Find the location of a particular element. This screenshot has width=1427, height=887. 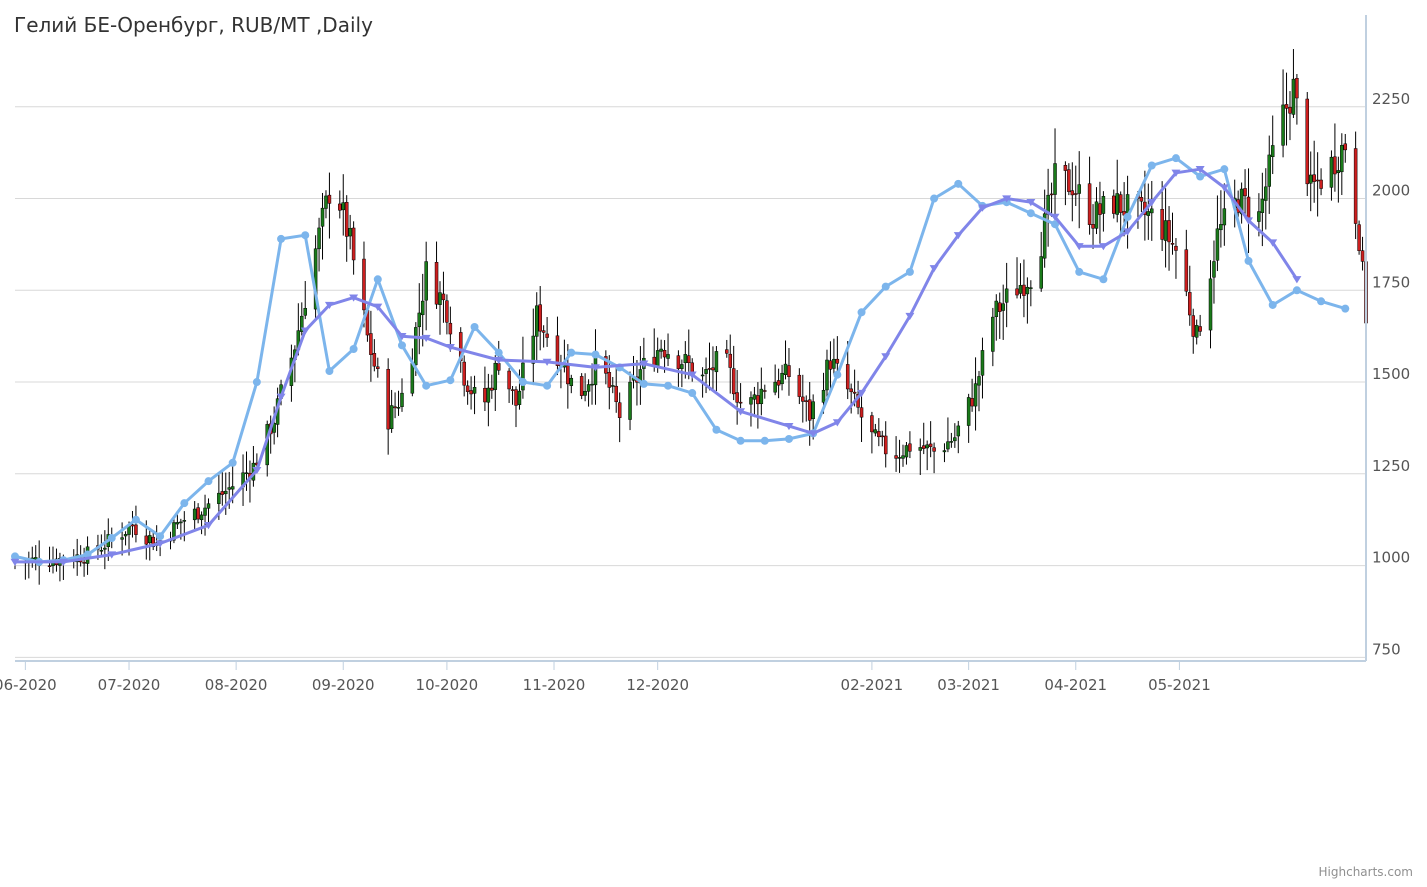

y-tick-label: 750 is located at coordinates (1386, 649).